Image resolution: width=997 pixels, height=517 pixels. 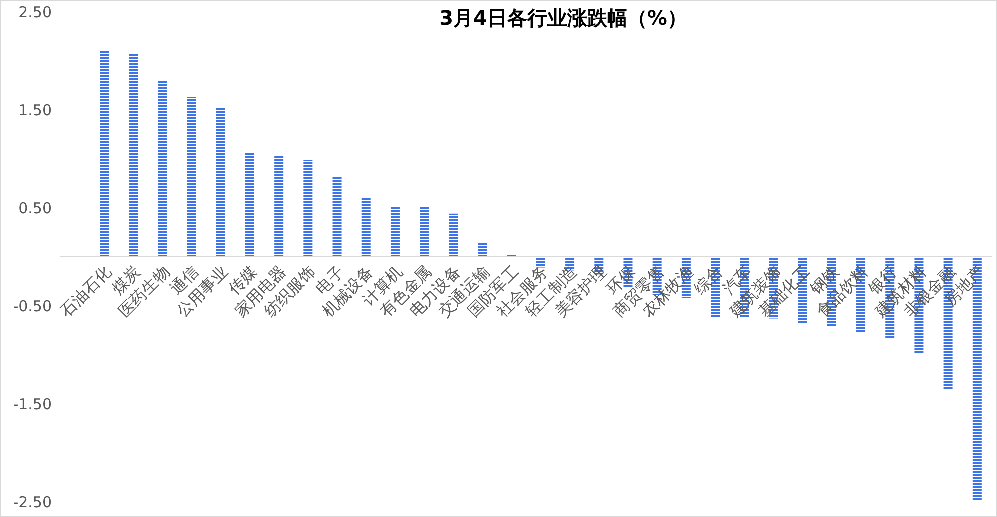 I want to click on y-tick-label: -1.50, so click(x=32, y=404).